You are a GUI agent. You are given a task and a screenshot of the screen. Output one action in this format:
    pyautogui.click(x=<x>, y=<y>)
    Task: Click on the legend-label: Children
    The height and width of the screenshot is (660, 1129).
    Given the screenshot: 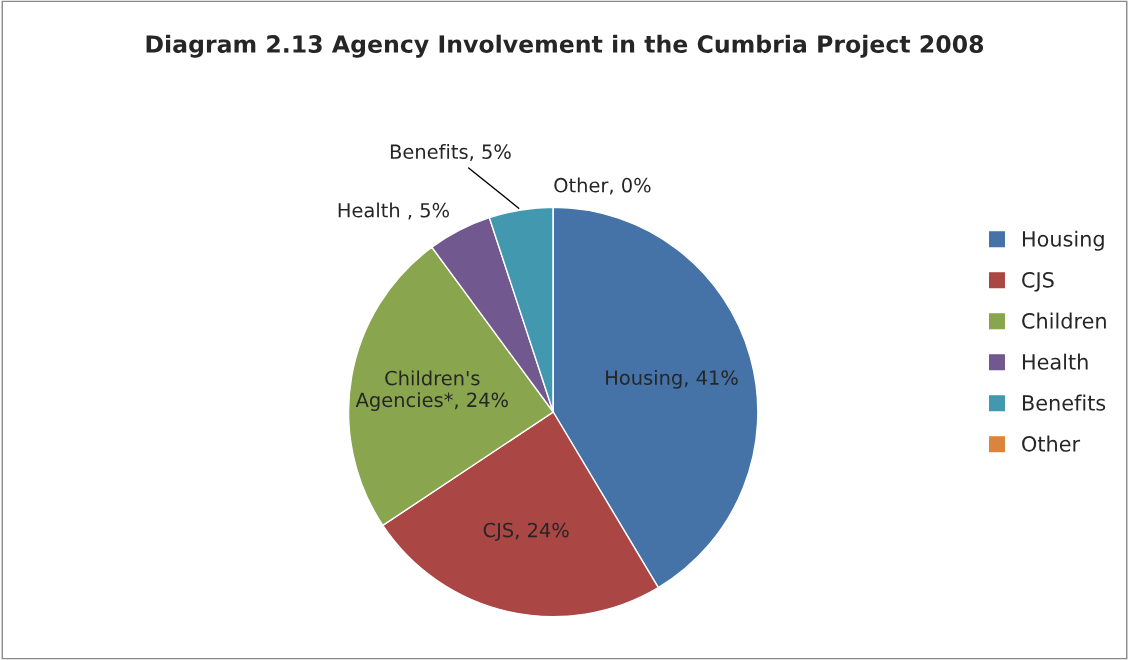 What is the action you would take?
    pyautogui.click(x=1064, y=320)
    